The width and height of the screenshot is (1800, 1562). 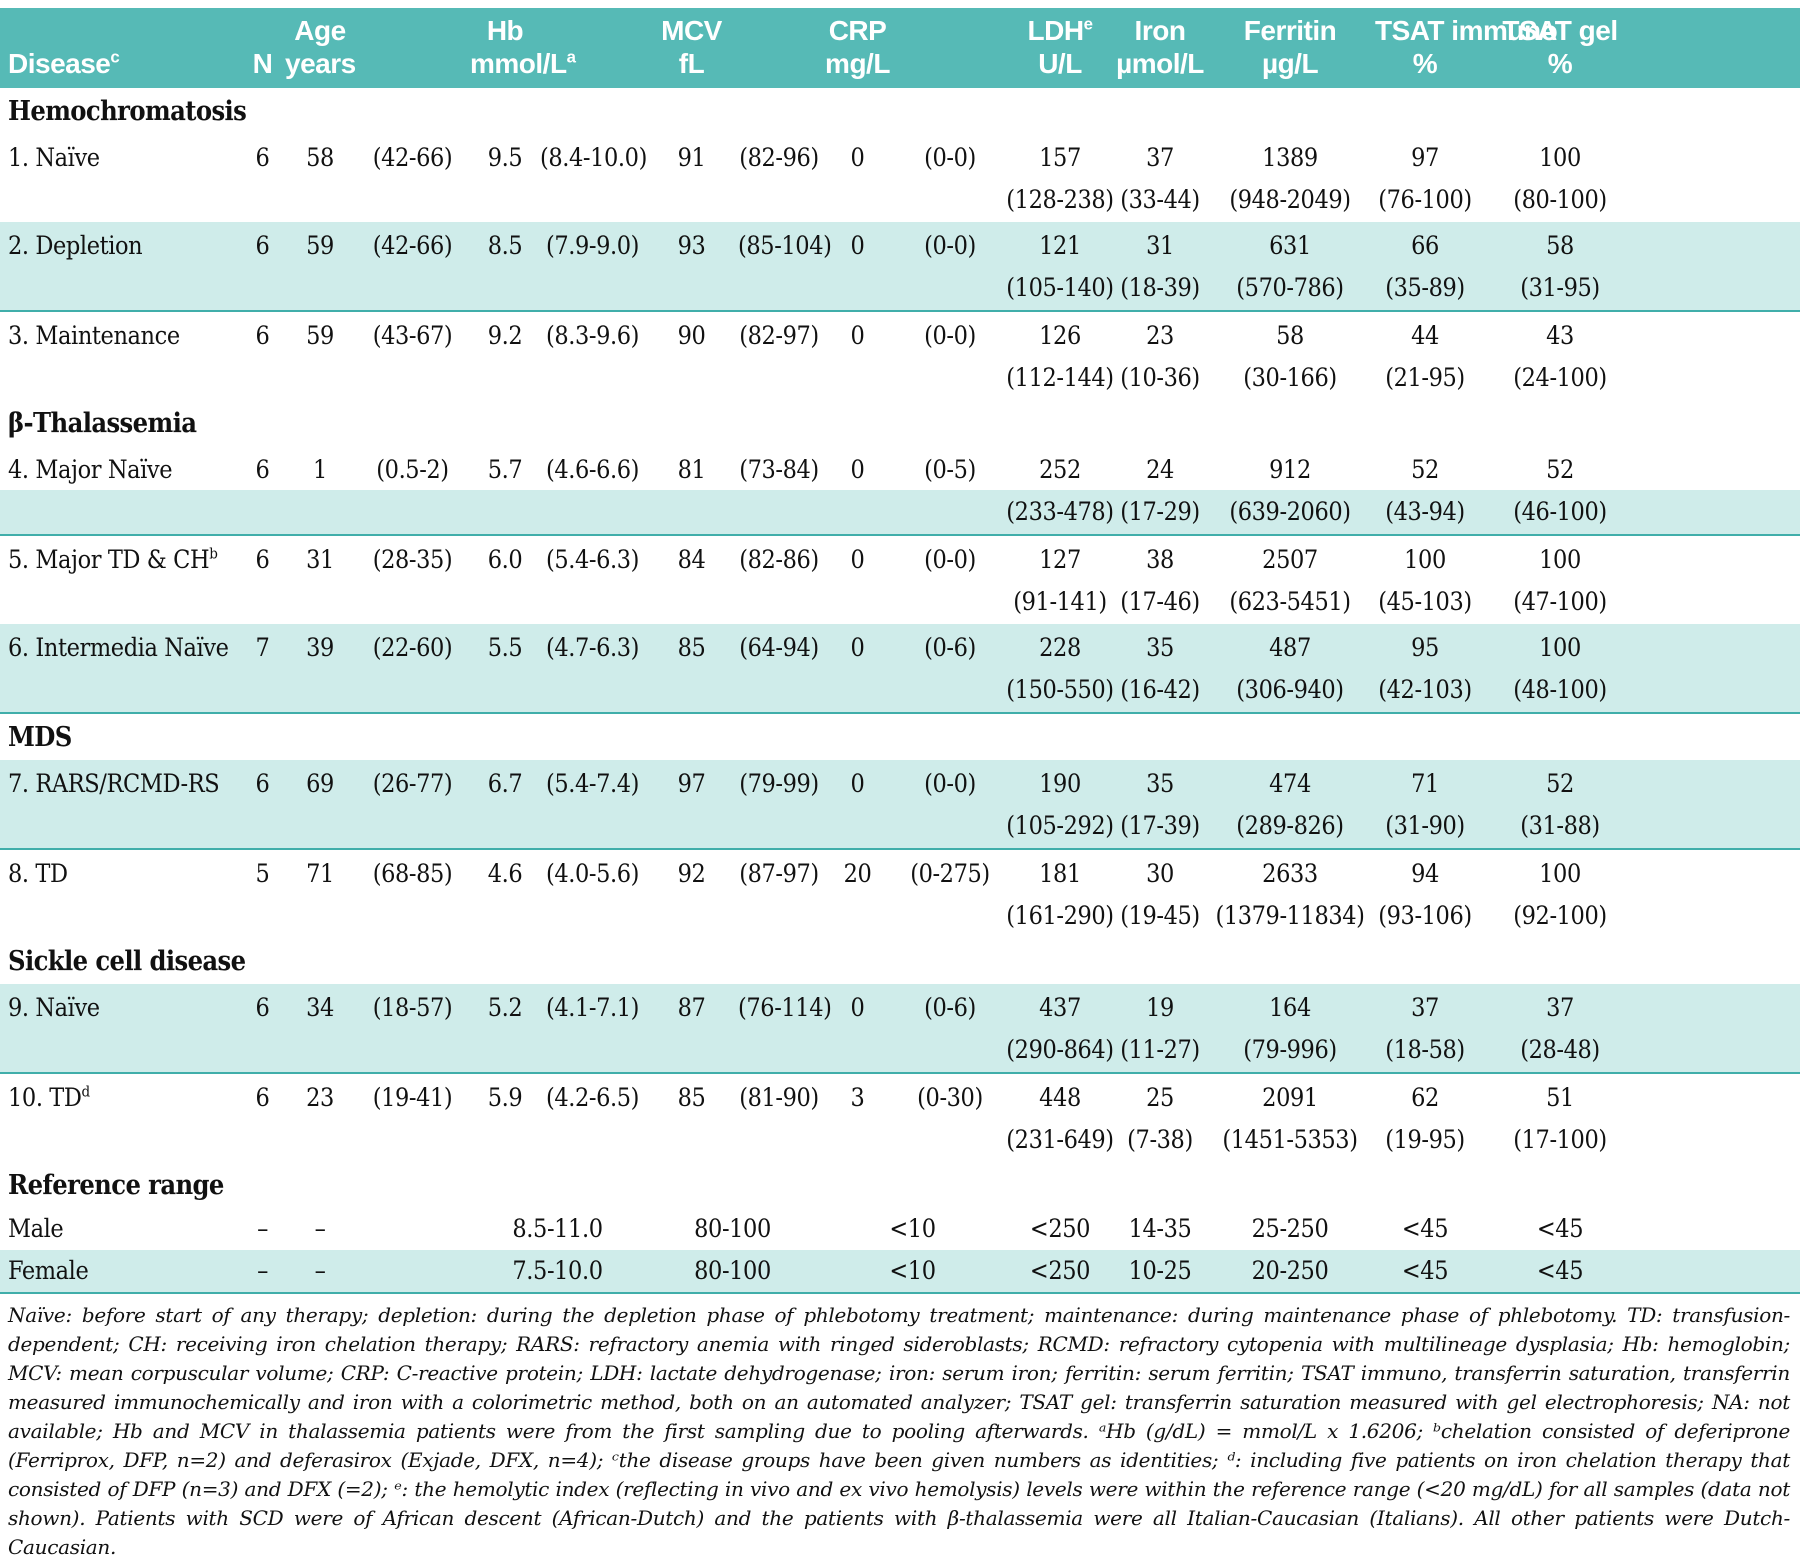 I want to click on cell-ferritin: 164 (79-996), so click(x=1290, y=1029).